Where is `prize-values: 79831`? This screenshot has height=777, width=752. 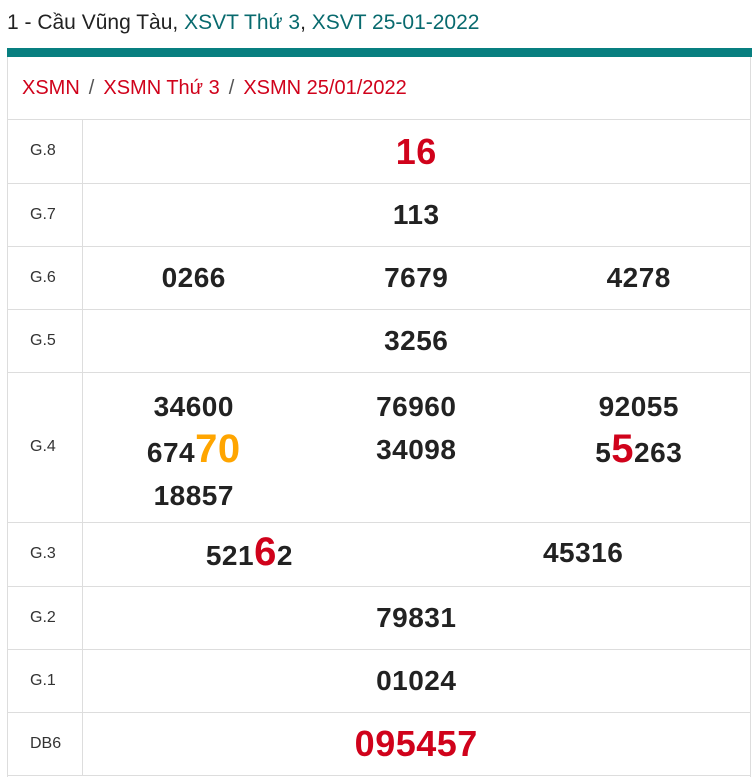
prize-values: 79831 is located at coordinates (416, 618).